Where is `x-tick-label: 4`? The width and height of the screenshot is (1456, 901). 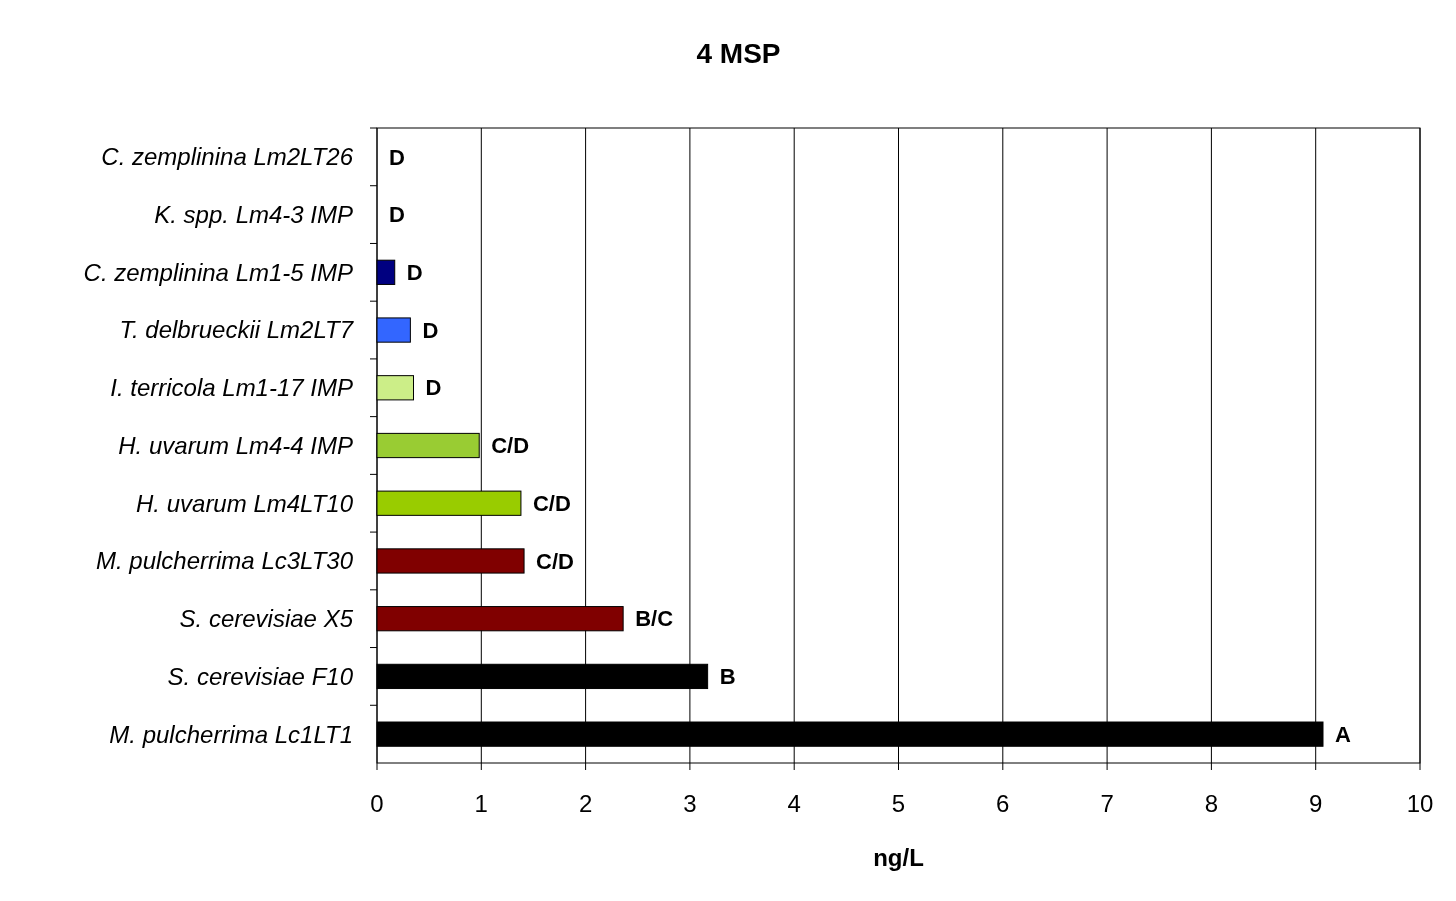 x-tick-label: 4 is located at coordinates (794, 803).